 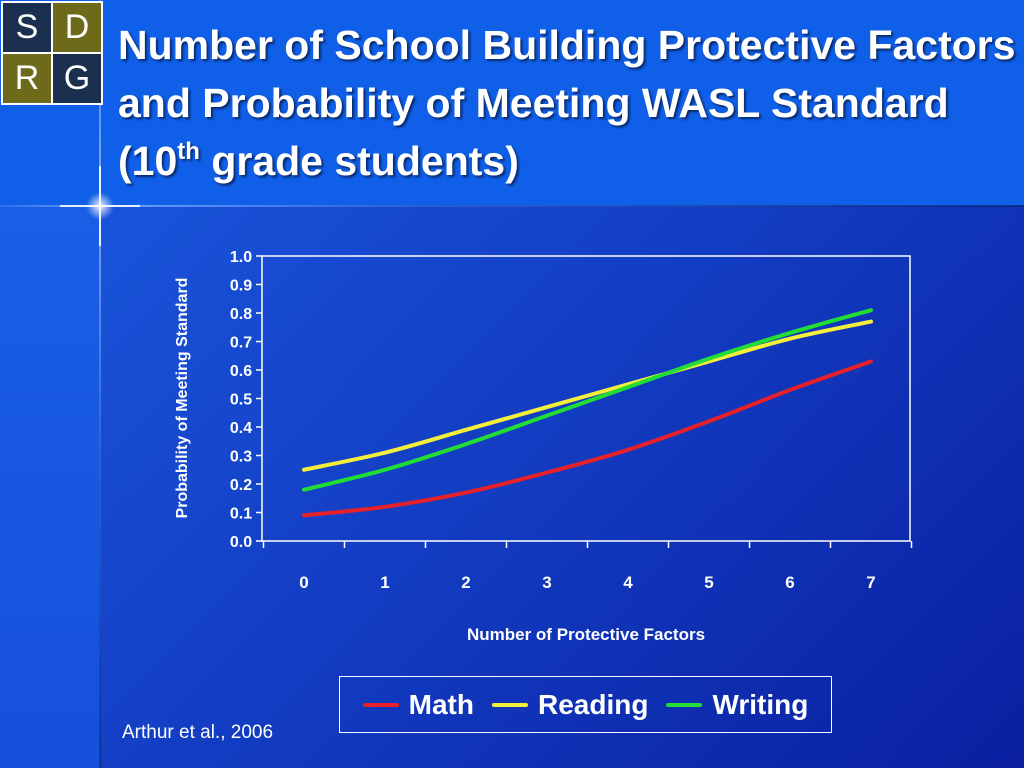 I want to click on logo-letter-s: S, so click(x=27, y=27).